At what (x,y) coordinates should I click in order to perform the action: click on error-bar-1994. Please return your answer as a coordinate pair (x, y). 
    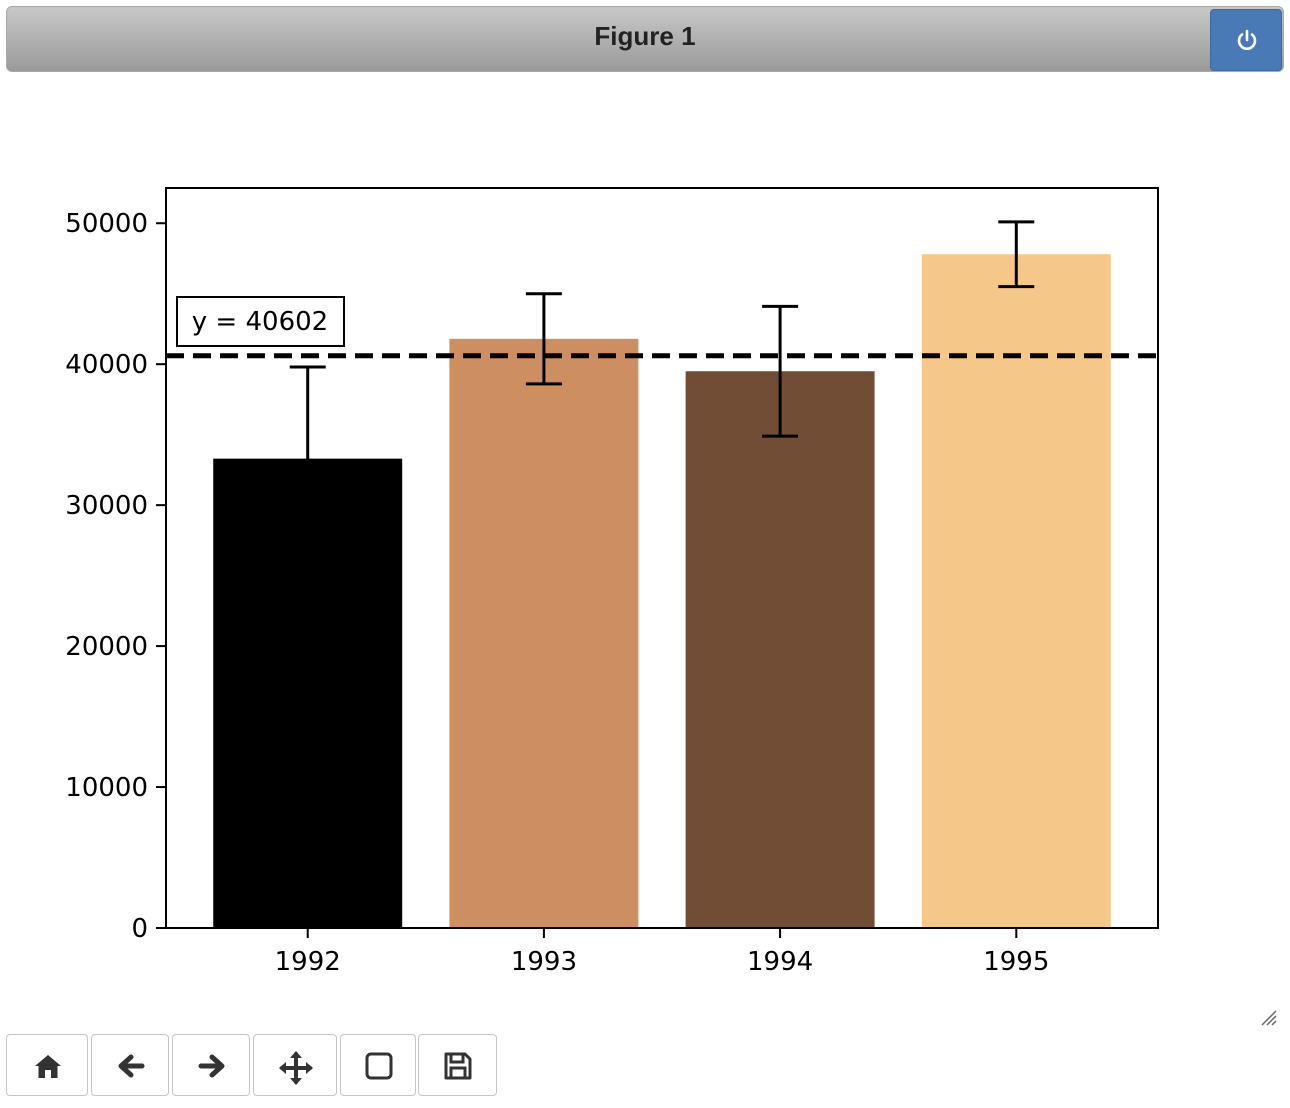
    Looking at the image, I should click on (780, 371).